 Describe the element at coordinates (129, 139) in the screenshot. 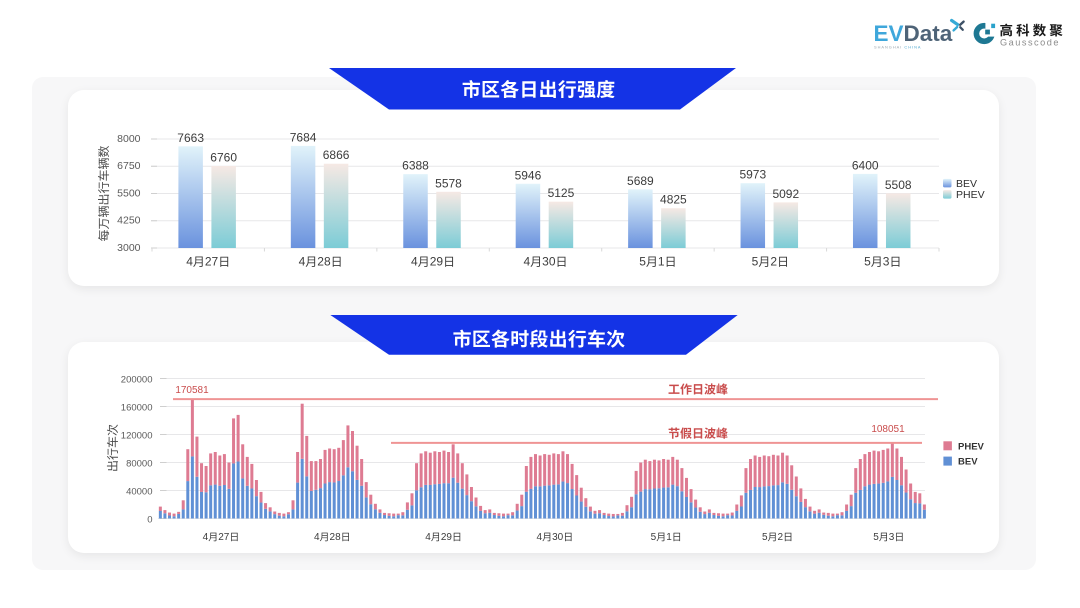

I see `svg-text: 8000` at that location.